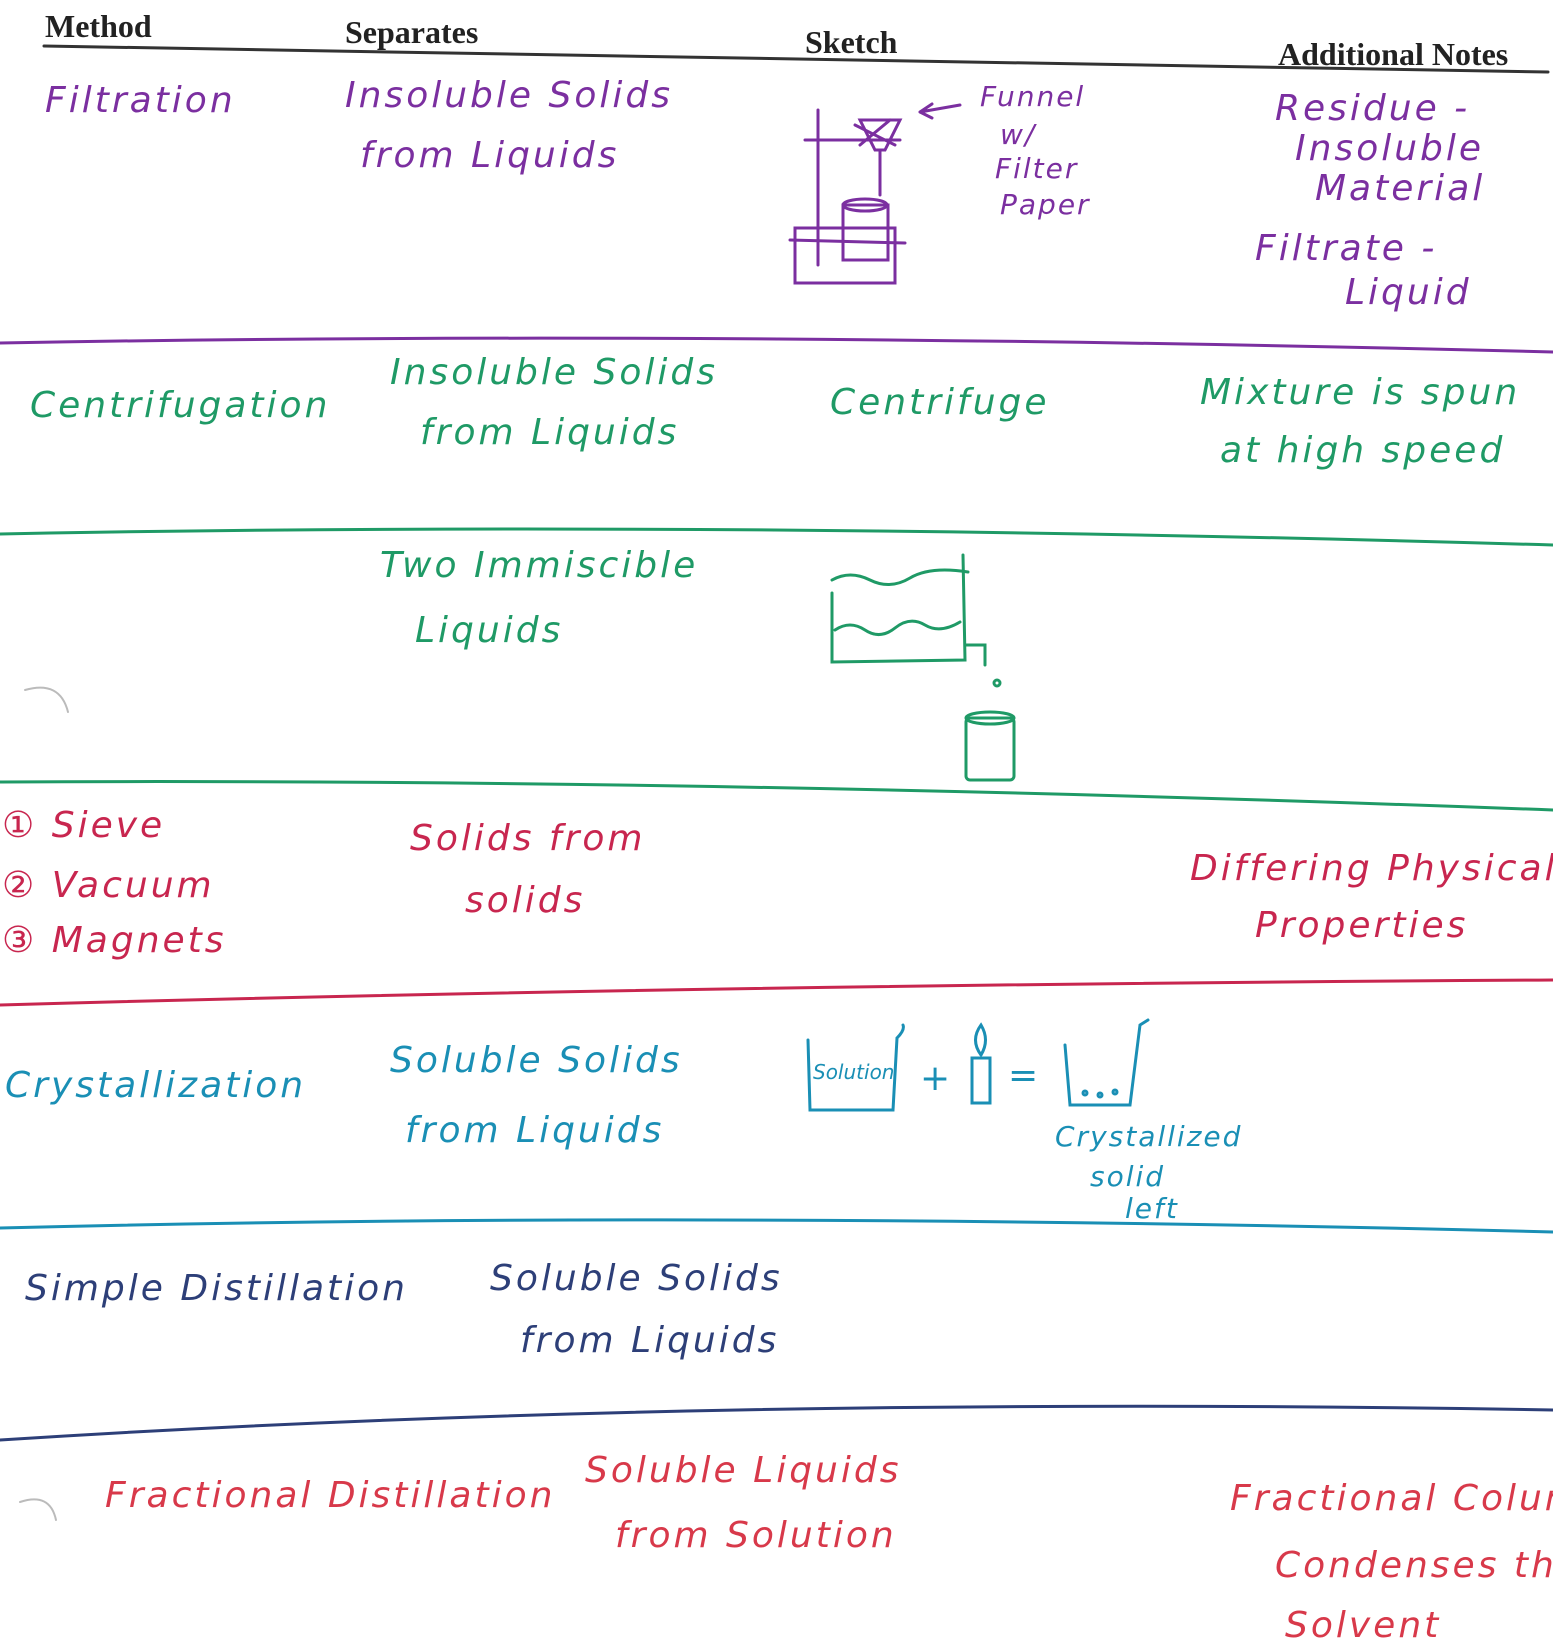  I want to click on method-text: Simple Distillation, so click(216, 1288).